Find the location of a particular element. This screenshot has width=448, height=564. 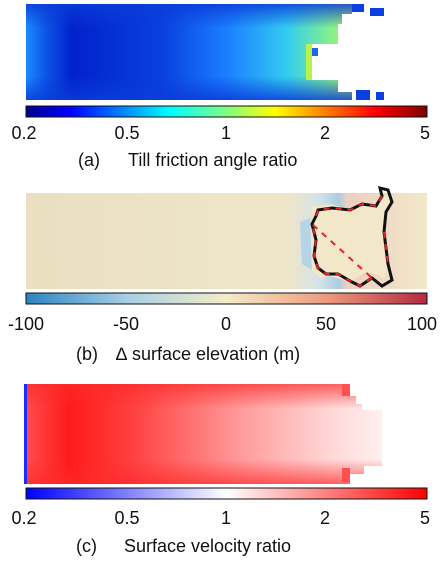

panel-c-tick-2: 0.5 is located at coordinates (126, 518).